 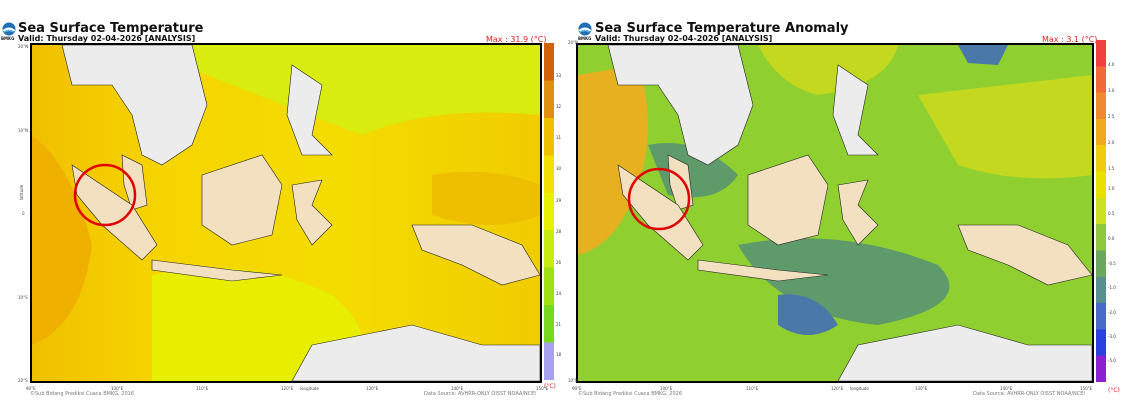 What do you see at coordinates (62, 240) in the screenshot?
I see `warm-pool-west` at bounding box center [62, 240].